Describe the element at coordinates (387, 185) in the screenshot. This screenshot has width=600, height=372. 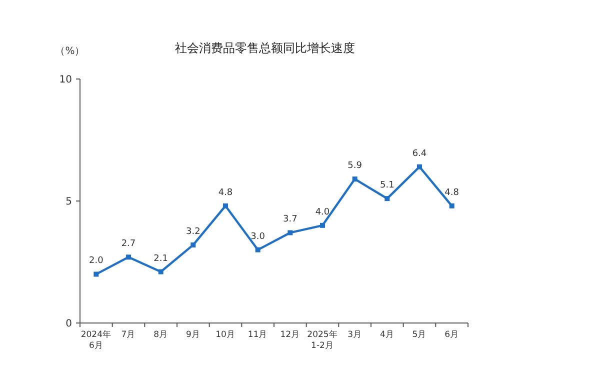
I see `data-label: 5.1` at that location.